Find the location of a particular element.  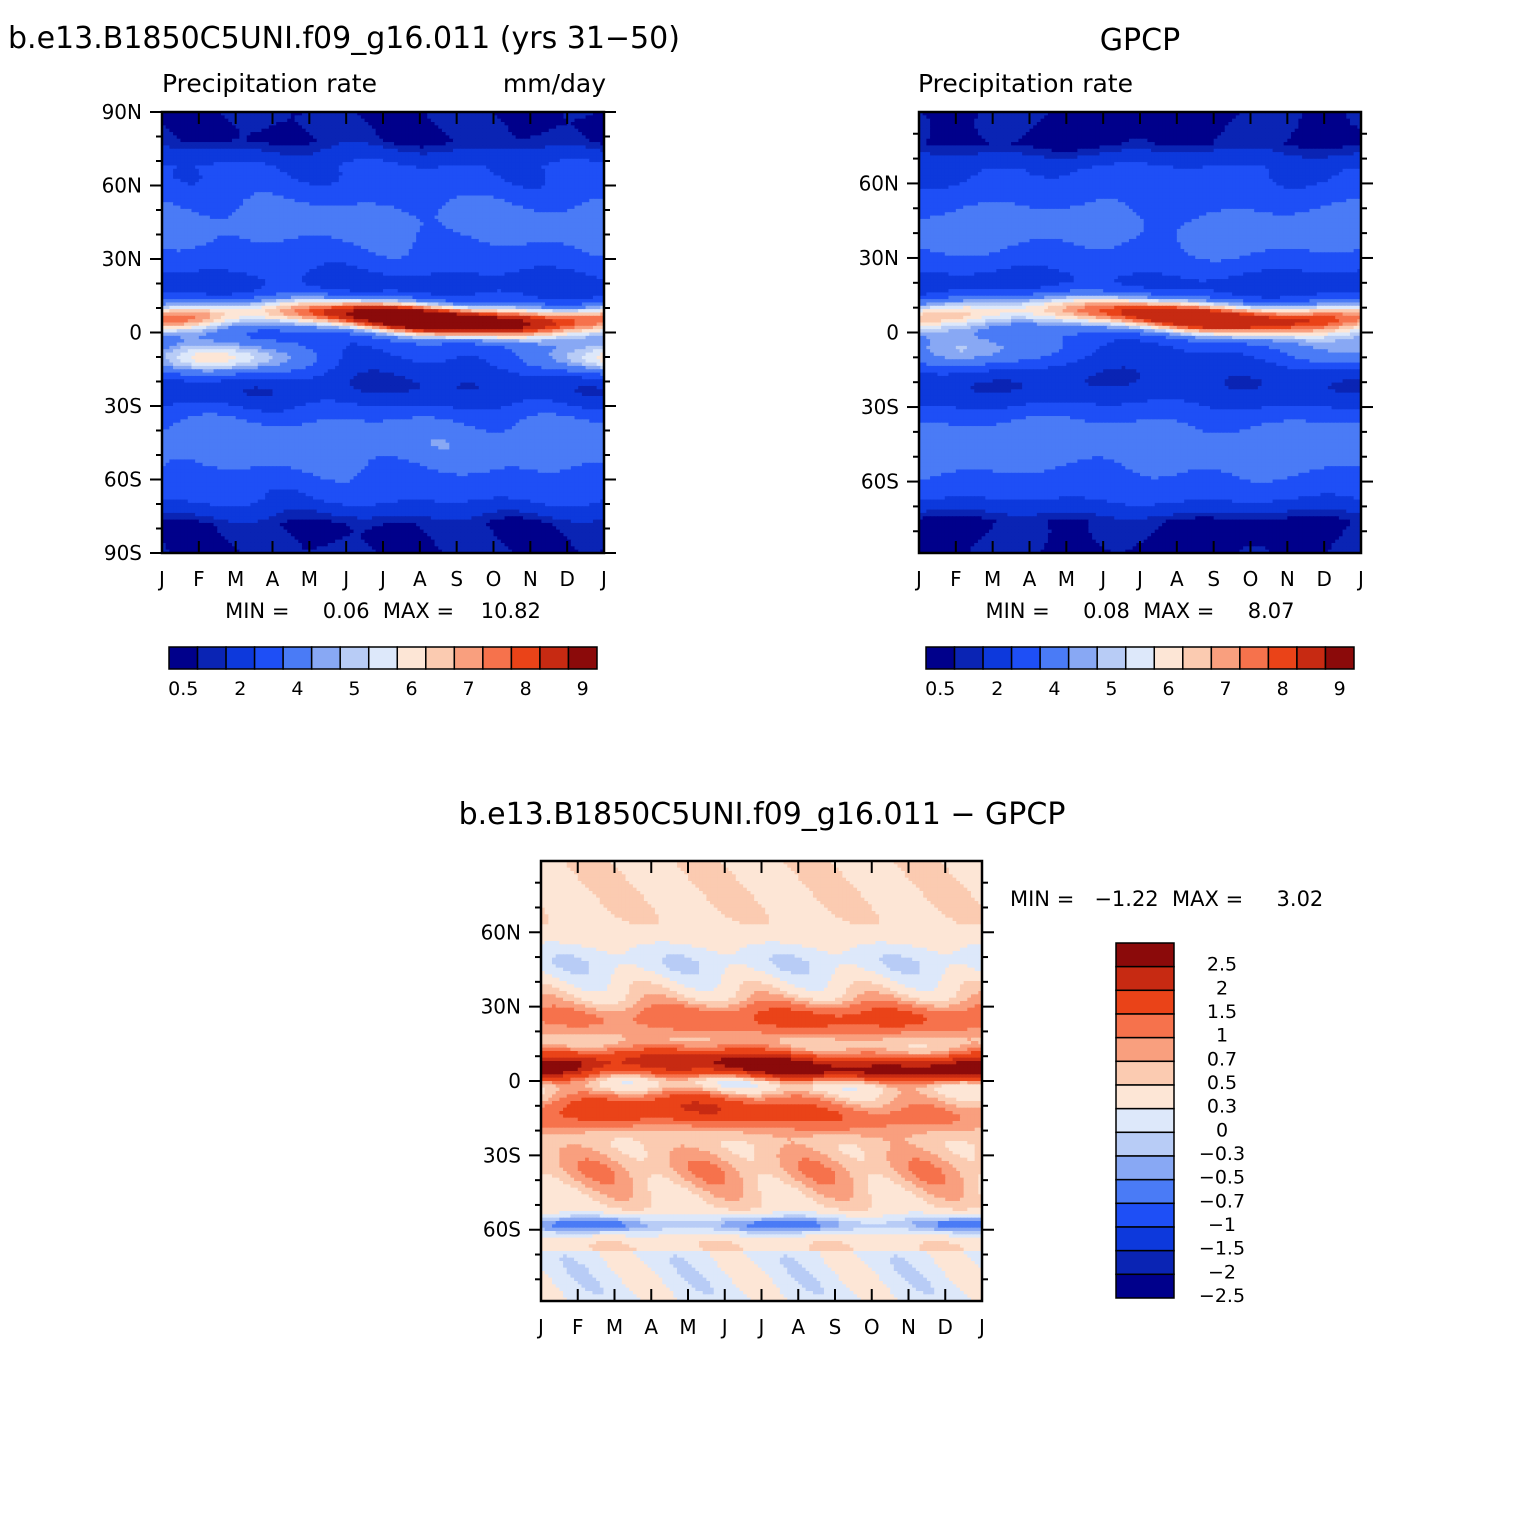

model-title: b.e13.B1850C5UNI.f09_g16.011 (yrs 31−50) is located at coordinates (344, 38).